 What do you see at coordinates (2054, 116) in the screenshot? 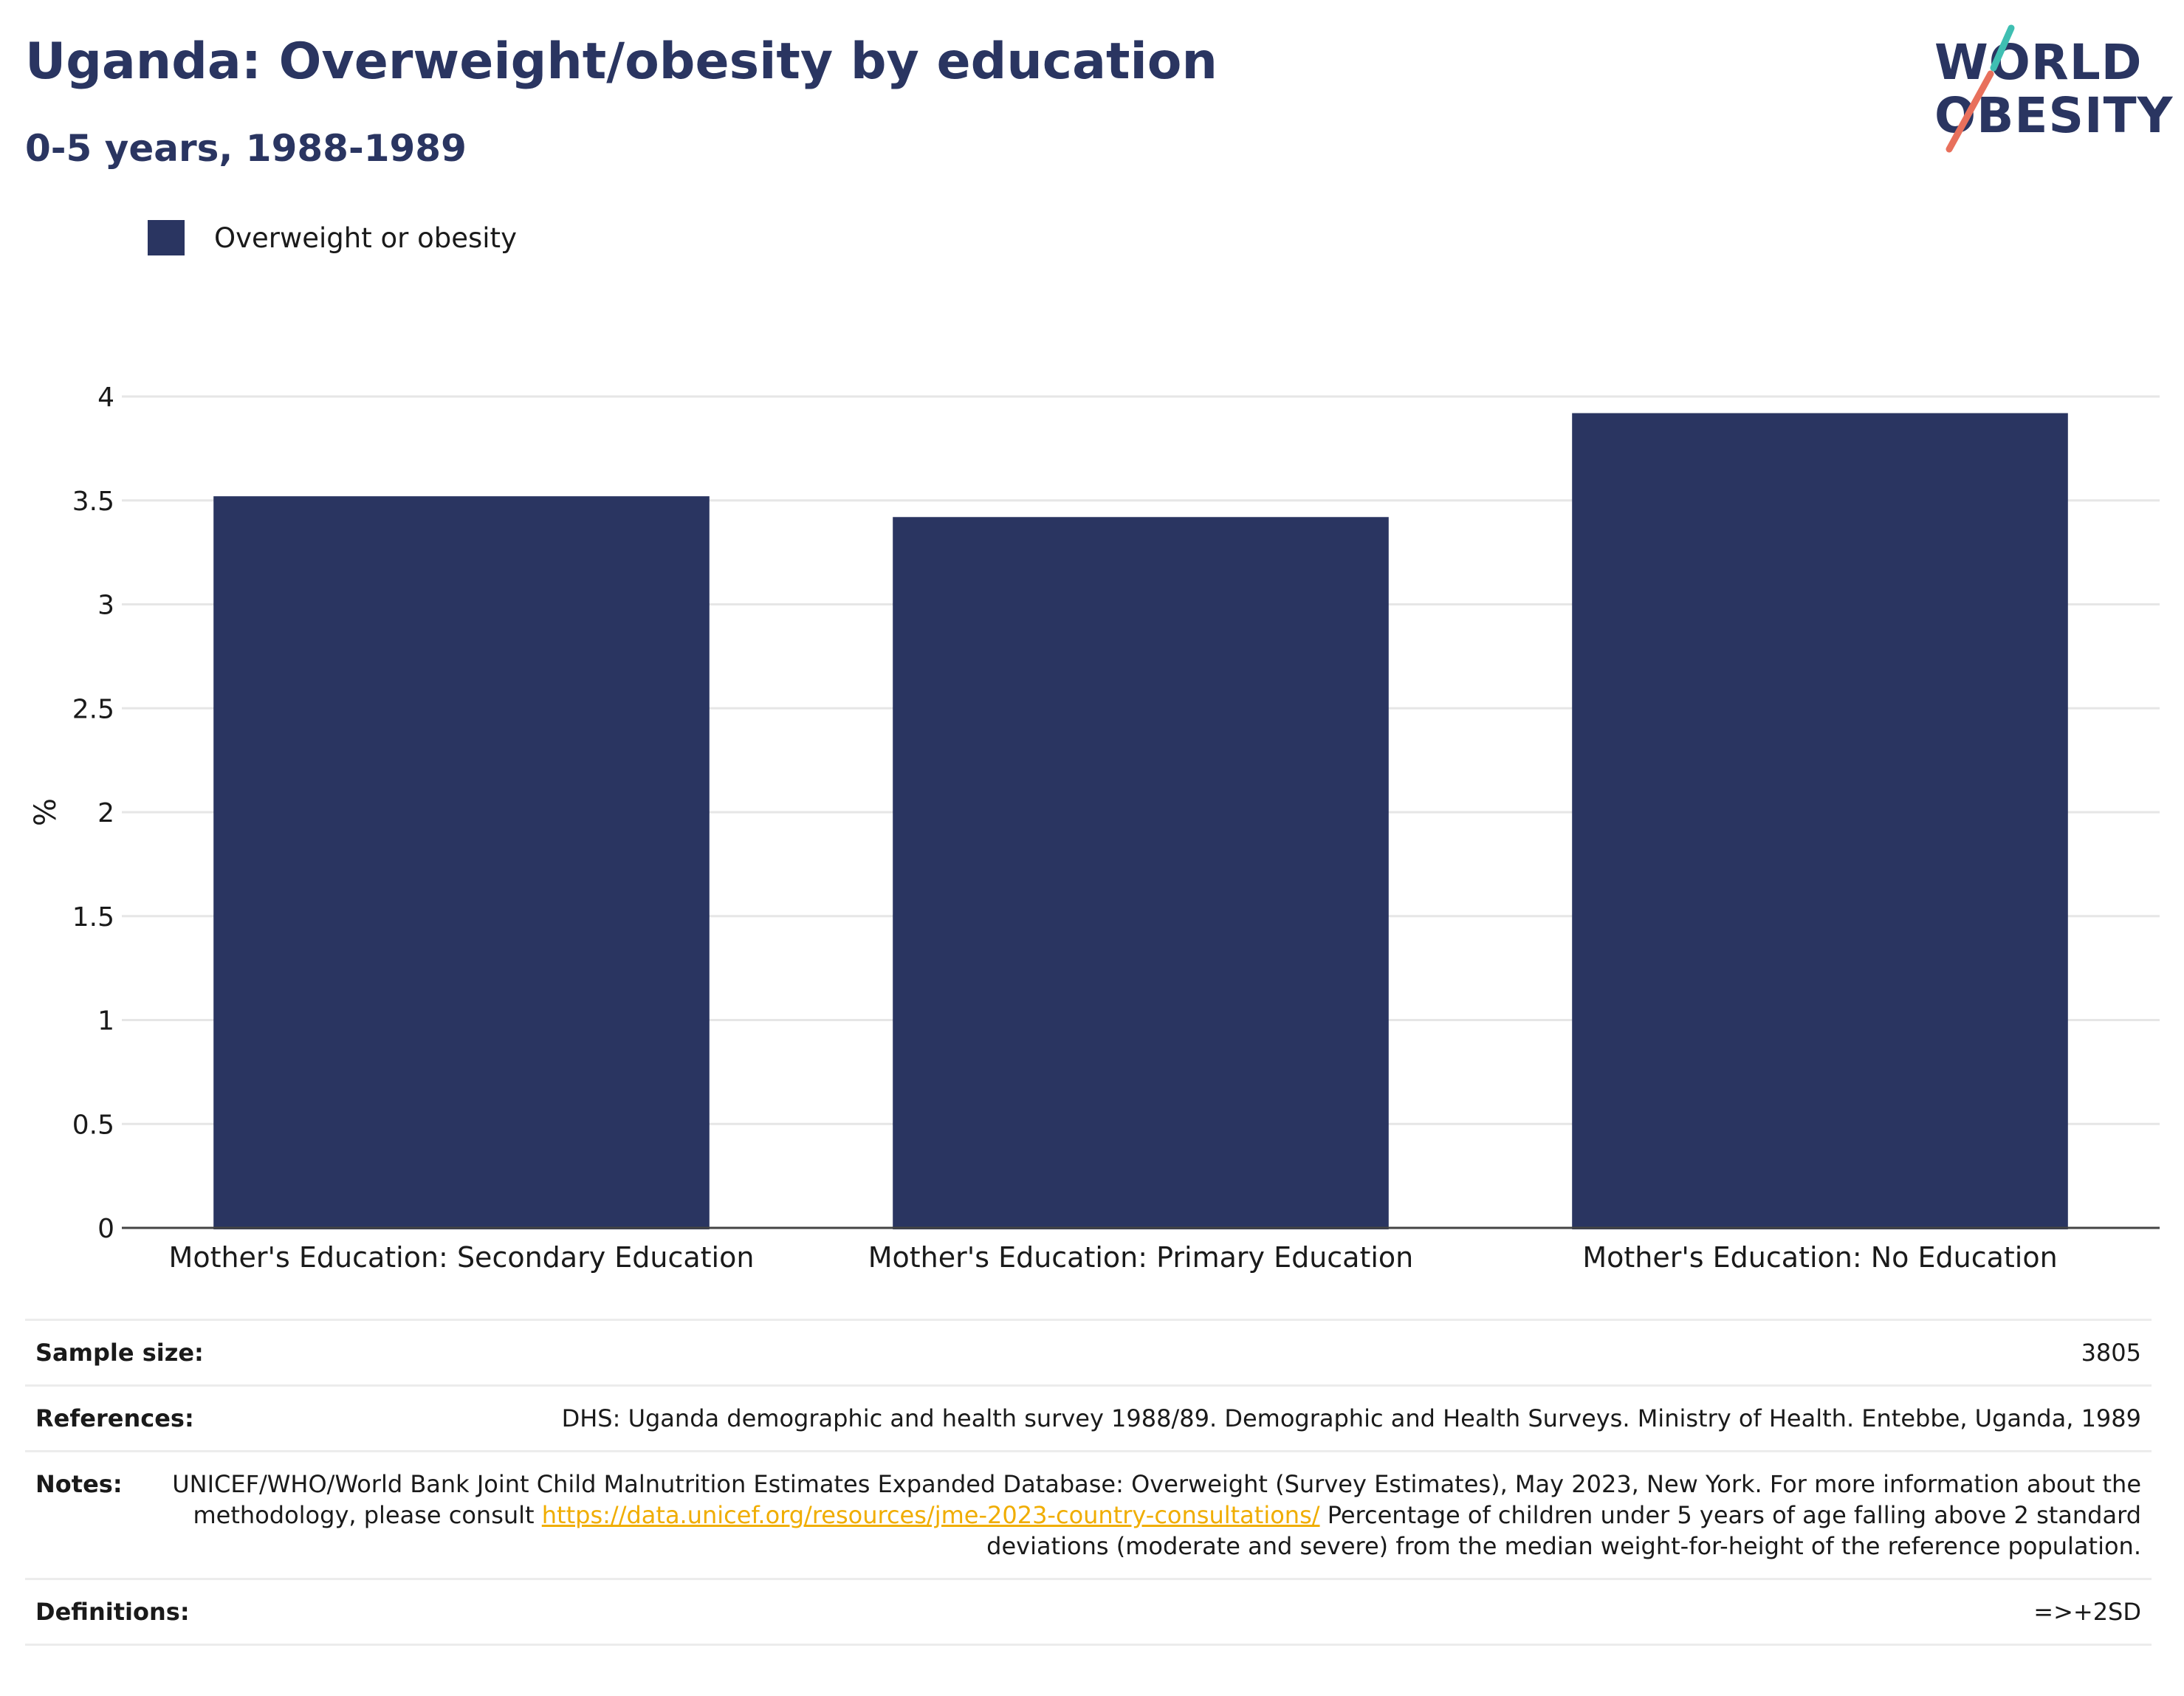
I see `logo-text-line2: OBESITY` at bounding box center [2054, 116].